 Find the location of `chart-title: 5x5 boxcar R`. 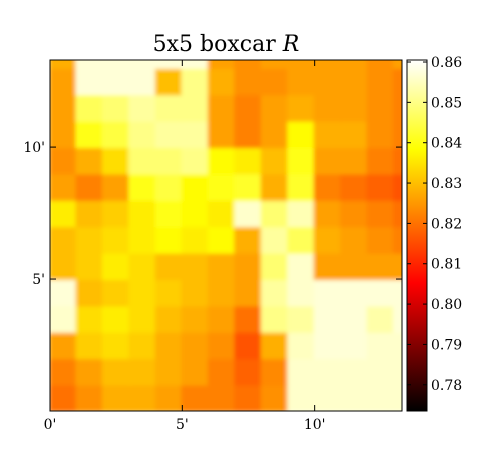

chart-title: 5x5 boxcar R is located at coordinates (226, 44).